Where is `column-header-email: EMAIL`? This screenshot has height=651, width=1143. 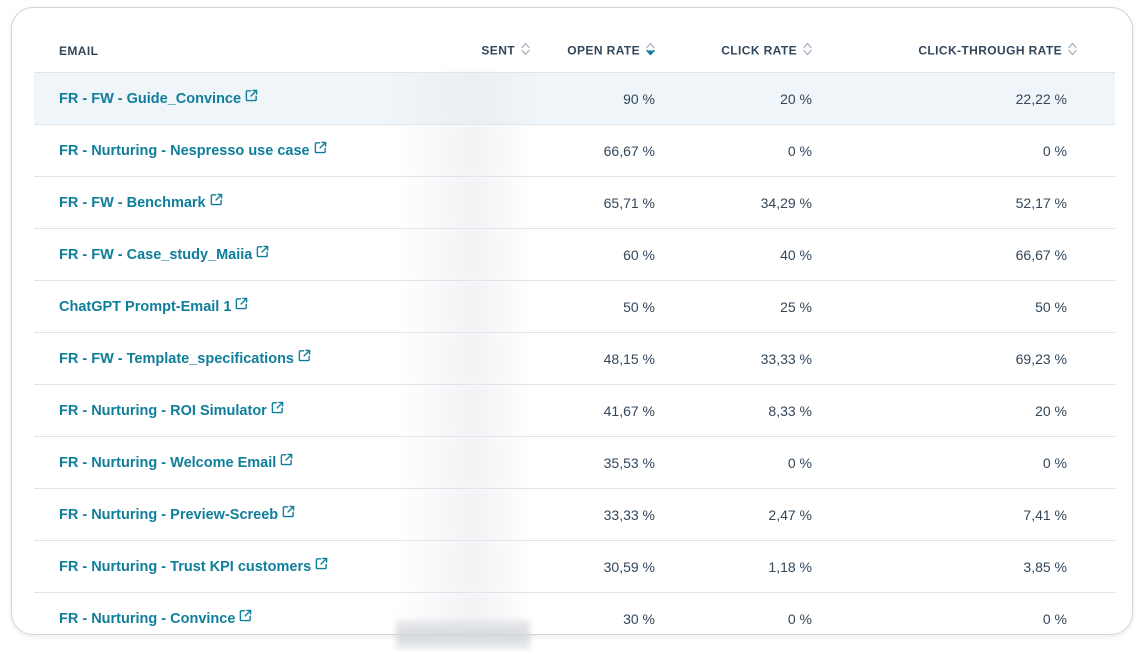
column-header-email: EMAIL is located at coordinates (214, 51).